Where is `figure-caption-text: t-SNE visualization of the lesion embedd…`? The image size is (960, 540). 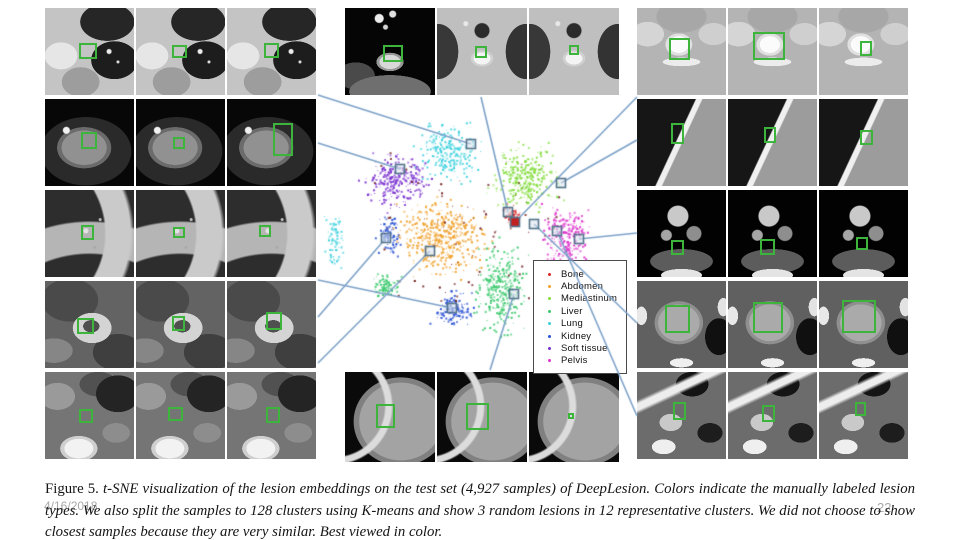
figure-caption-text: t-SNE visualization of the lesion embedd… is located at coordinates (480, 510).